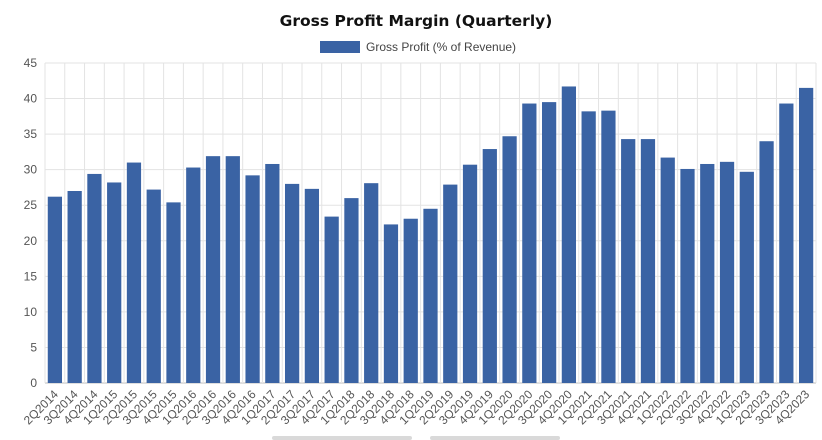 Image resolution: width=822 pixels, height=440 pixels. I want to click on bar-4Q2021, so click(648, 261).